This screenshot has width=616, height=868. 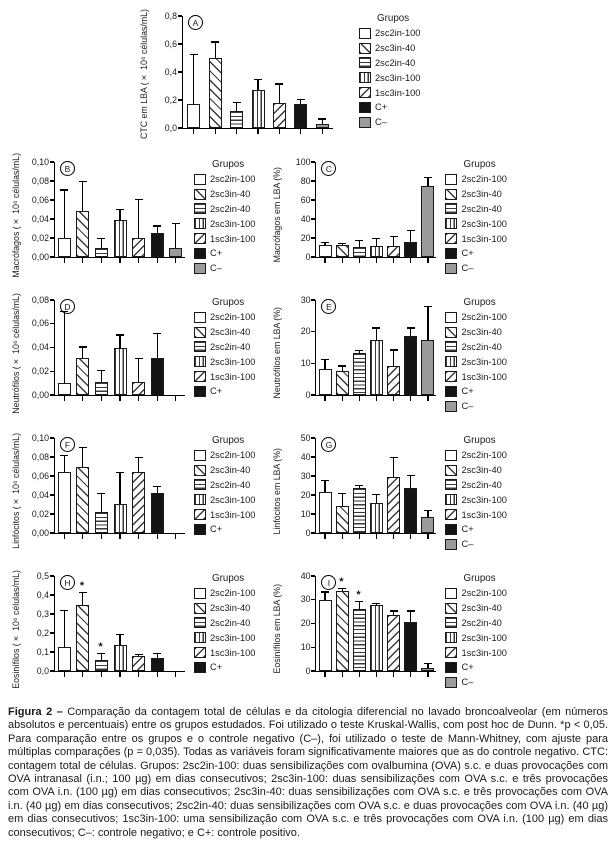 I want to click on legend-swatch-vert, so click(x=365, y=78).